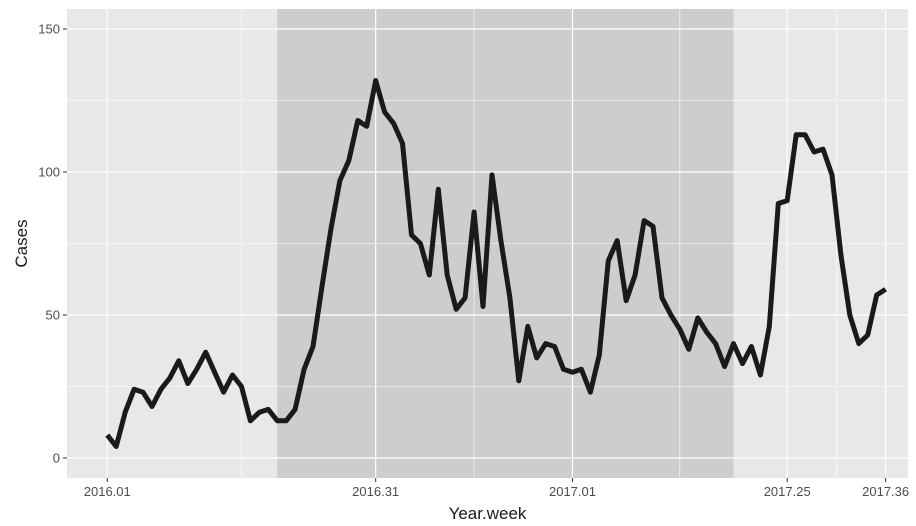 Image resolution: width=916 pixels, height=526 pixels. What do you see at coordinates (496, 488) in the screenshot?
I see `x-axis-ticks: 2016.01 2016.31 2017.01 2017.25 2017.36` at bounding box center [496, 488].